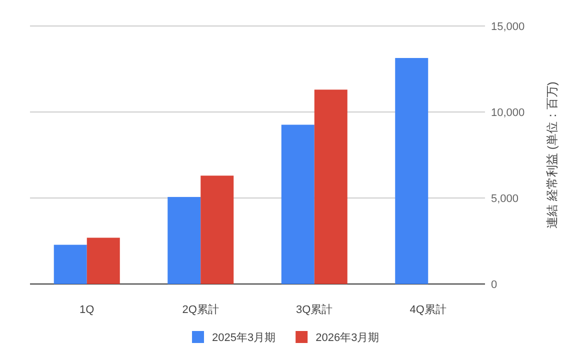 The image size is (578, 362). I want to click on y-tick-label: 10,000, so click(508, 113).